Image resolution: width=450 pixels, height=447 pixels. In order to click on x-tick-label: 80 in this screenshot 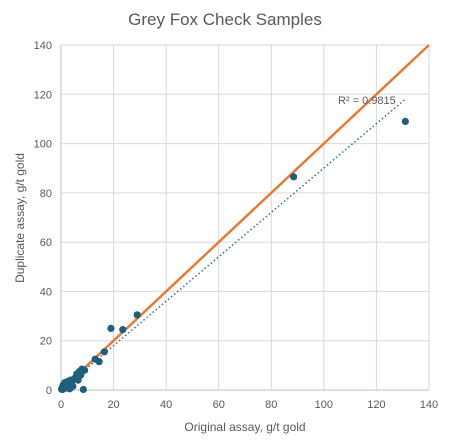, I will do `click(271, 405)`.